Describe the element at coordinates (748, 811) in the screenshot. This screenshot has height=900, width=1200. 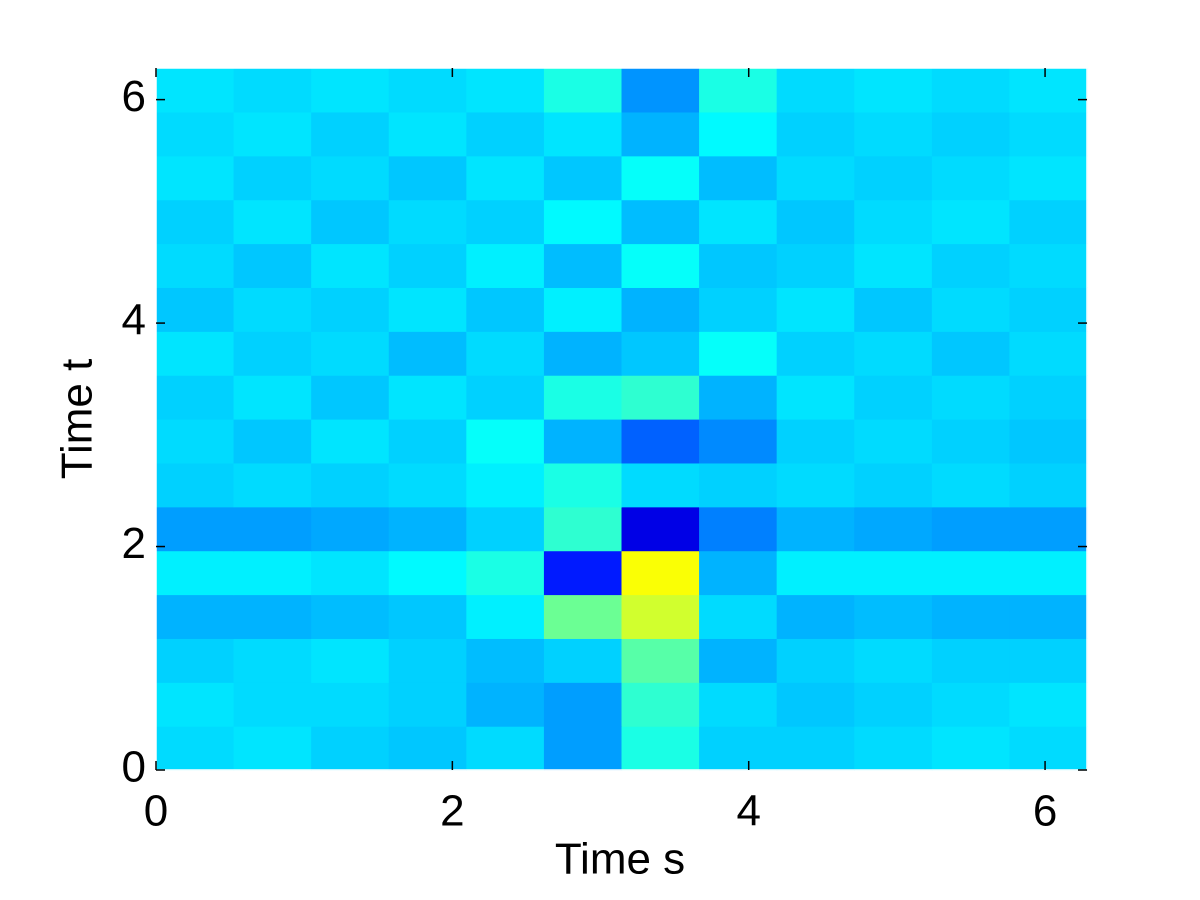
I see `x-tick-label: 4` at that location.